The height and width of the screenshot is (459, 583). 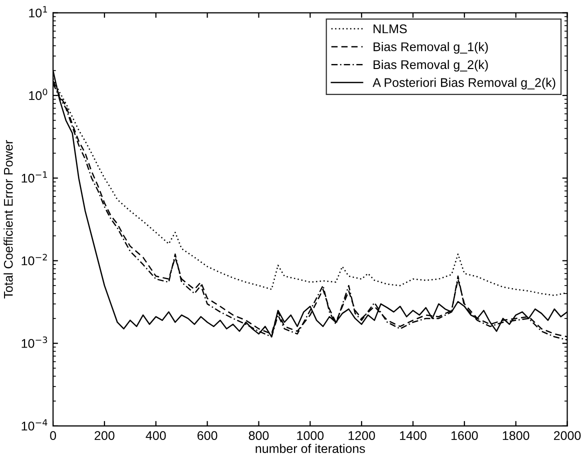 I want to click on x-tick-label: 1400, so click(x=413, y=435).